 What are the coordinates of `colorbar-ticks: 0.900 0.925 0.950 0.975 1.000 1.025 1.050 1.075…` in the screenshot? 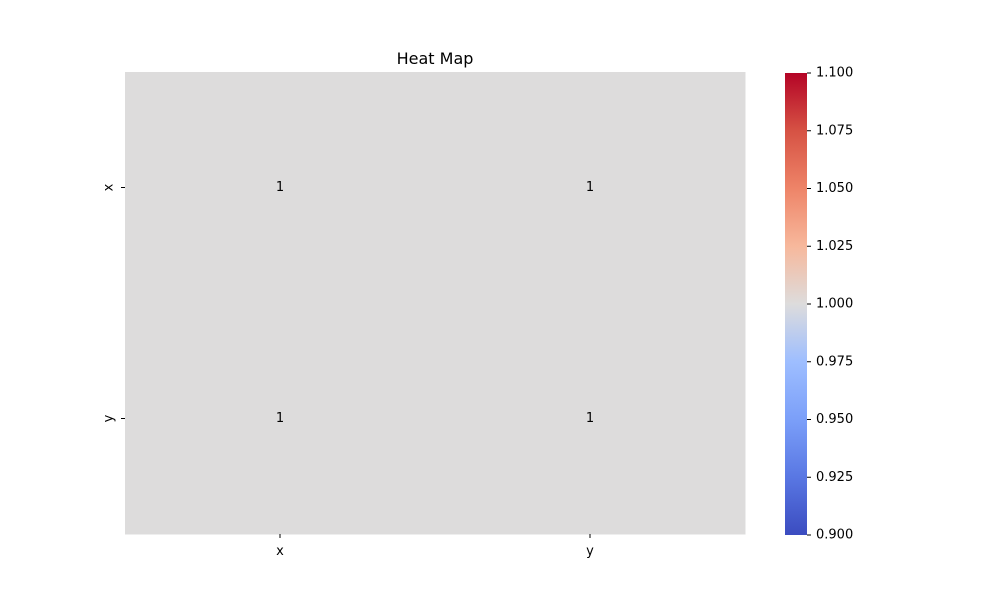 It's located at (830, 304).